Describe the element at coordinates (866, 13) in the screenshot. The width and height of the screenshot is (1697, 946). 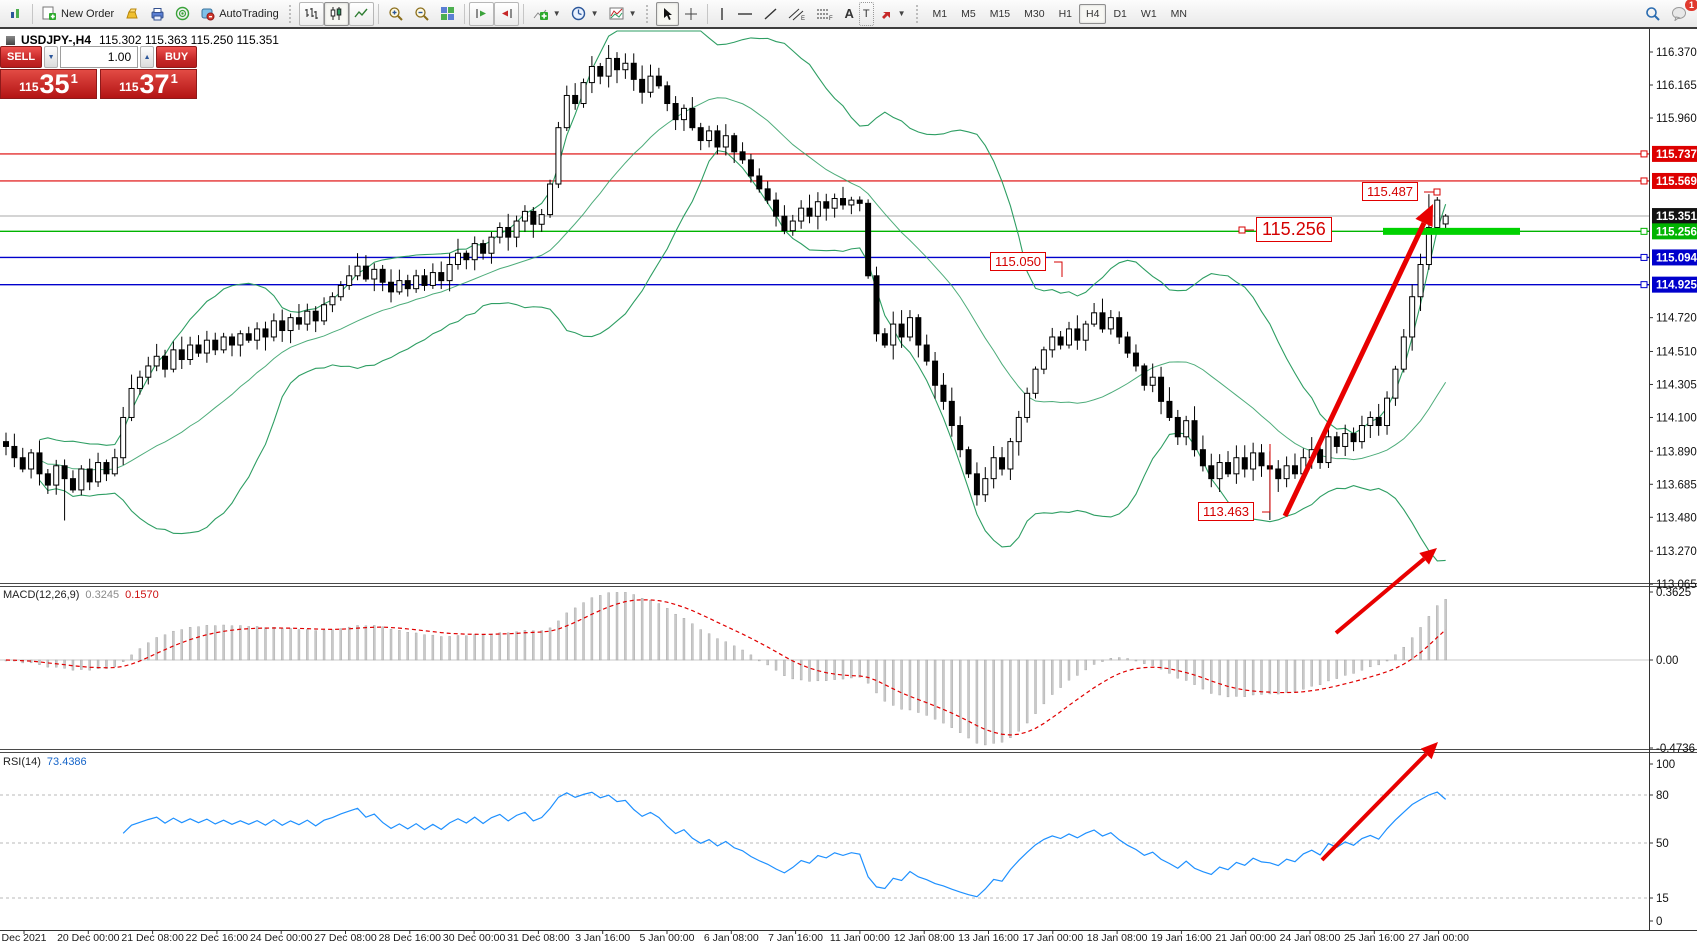
I see `text-label-tool: T` at that location.